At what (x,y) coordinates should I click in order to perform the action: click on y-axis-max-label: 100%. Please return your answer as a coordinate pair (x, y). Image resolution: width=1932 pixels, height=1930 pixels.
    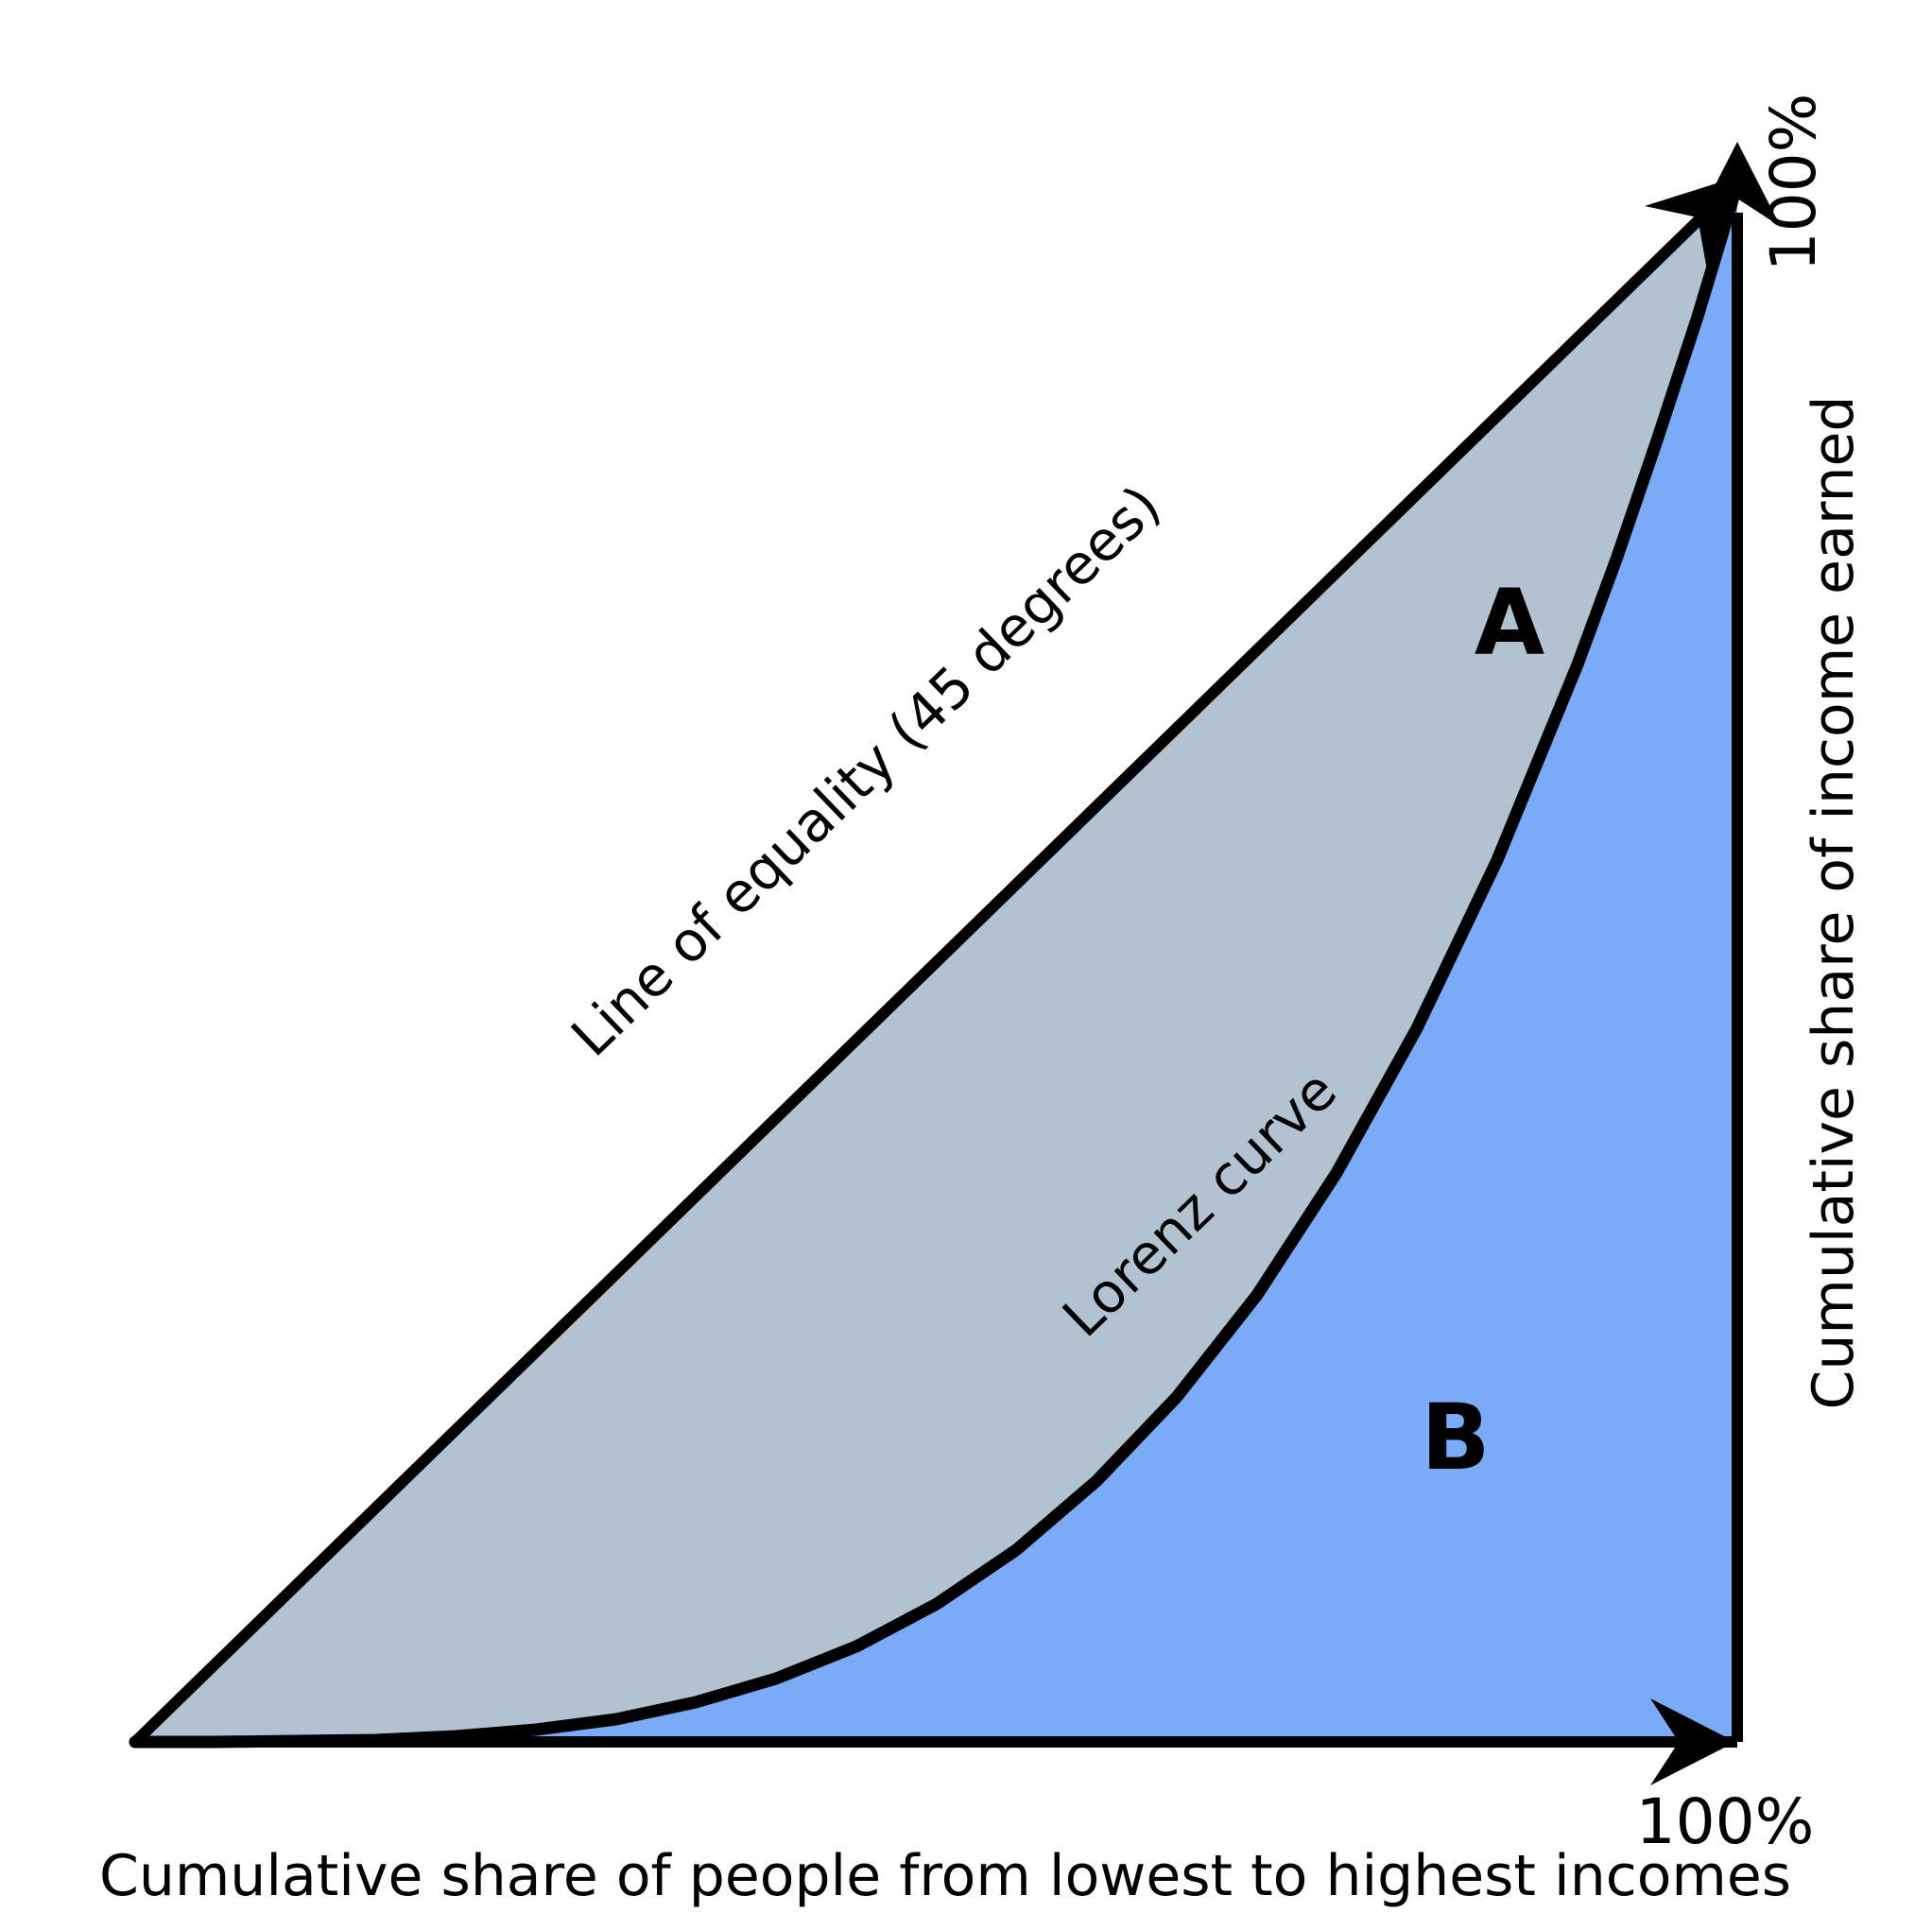
    Looking at the image, I should click on (1794, 183).